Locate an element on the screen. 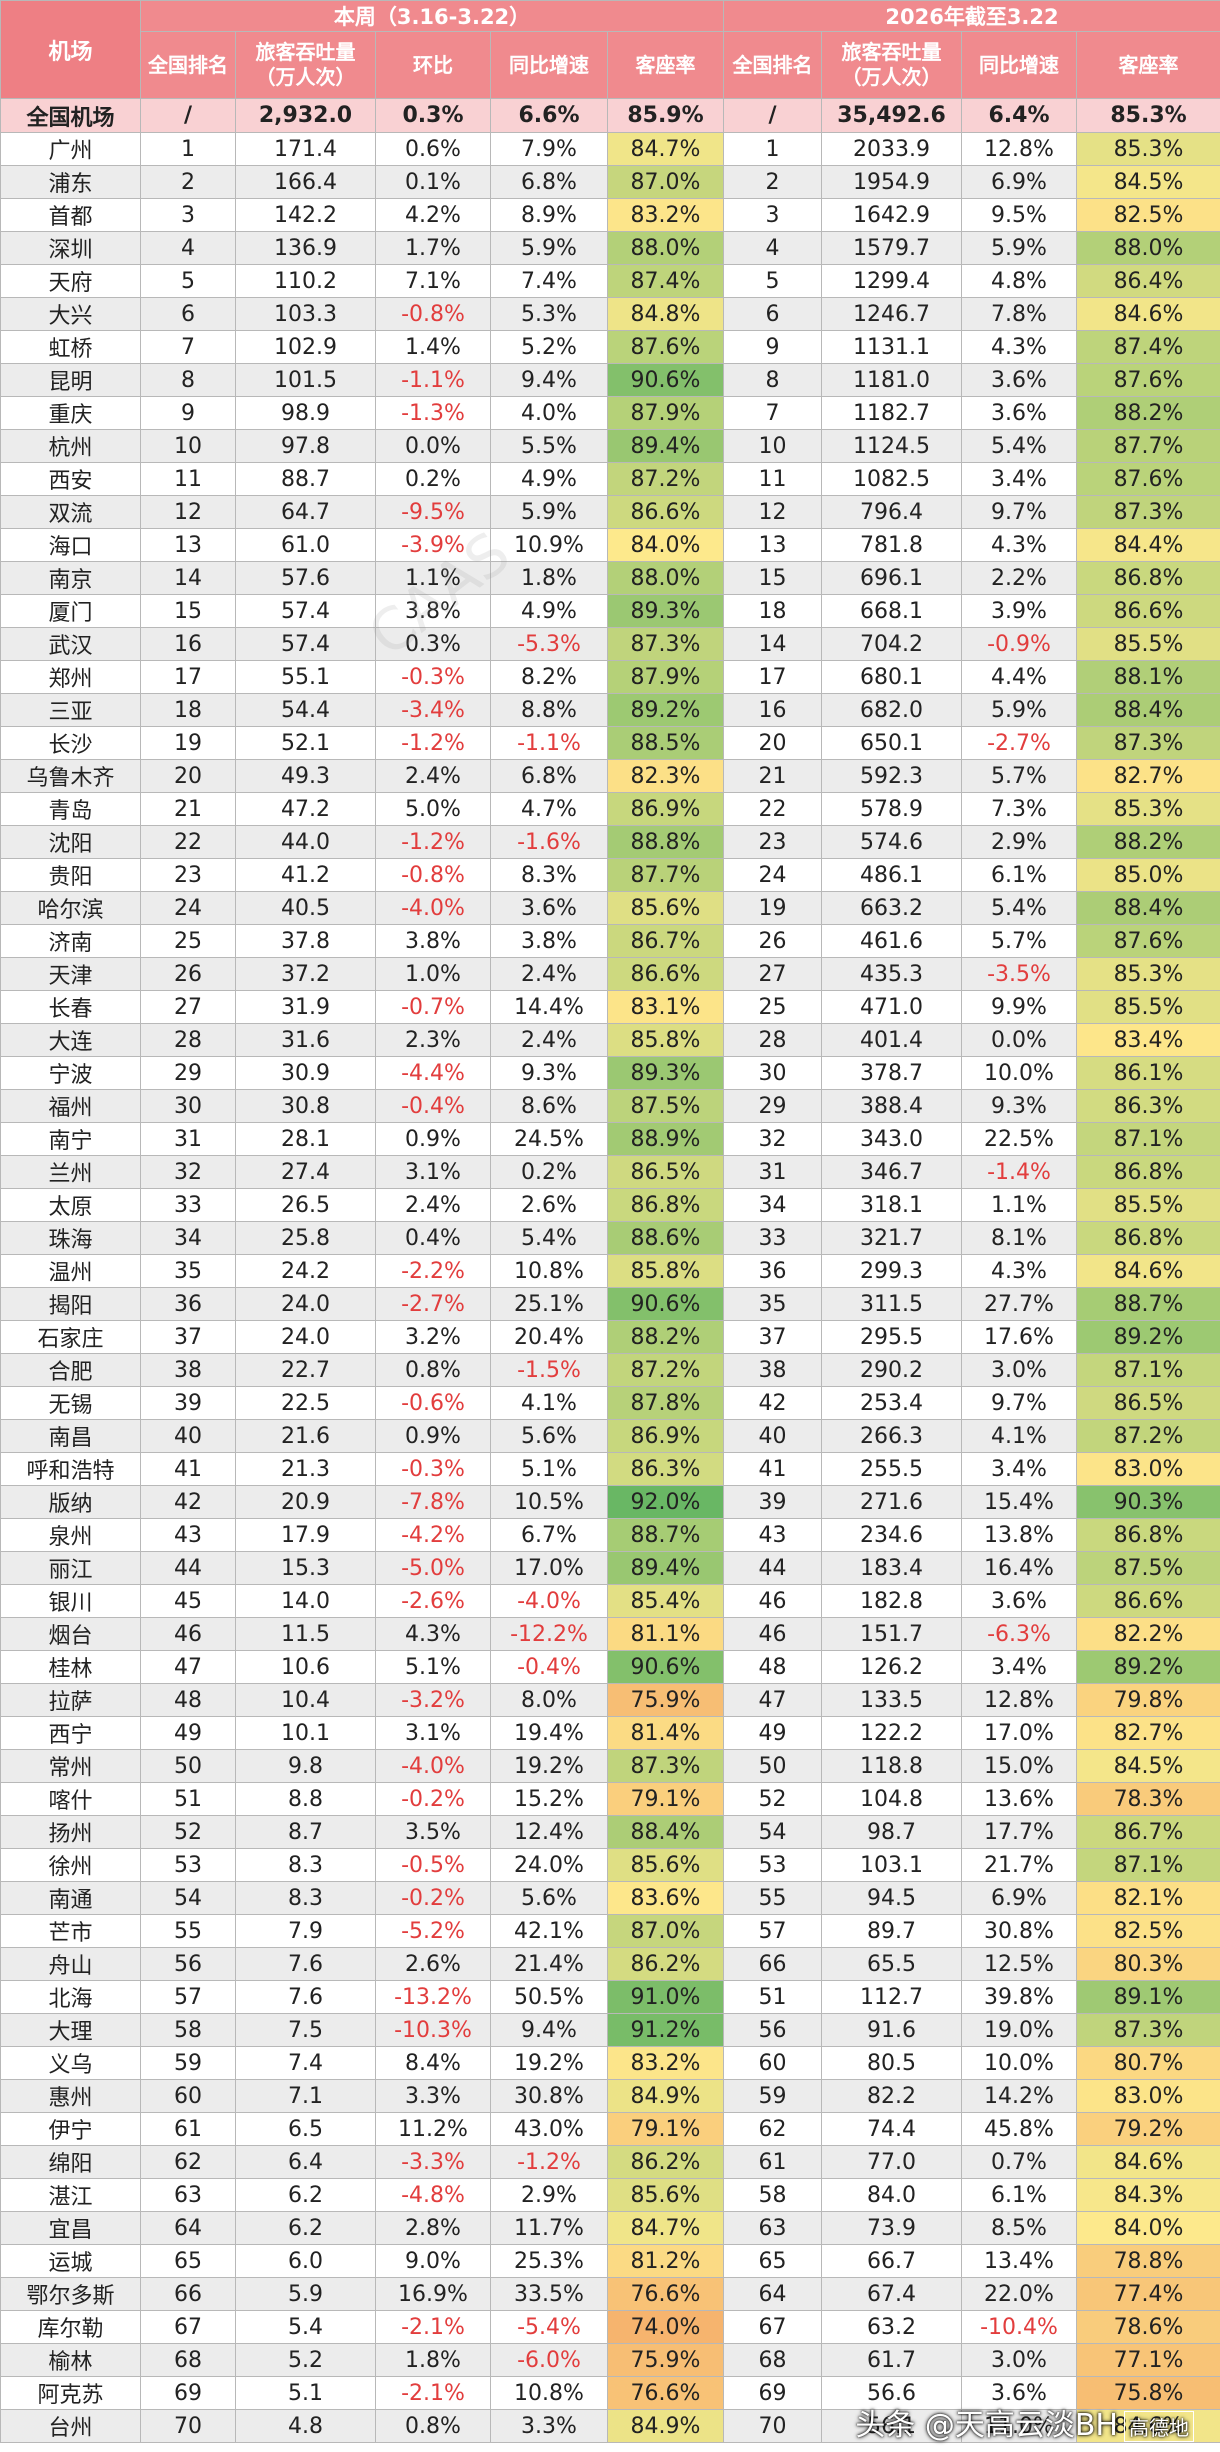 Image resolution: width=1220 pixels, height=2452 pixels. ytd-rank-cell: 44 is located at coordinates (772, 1568).